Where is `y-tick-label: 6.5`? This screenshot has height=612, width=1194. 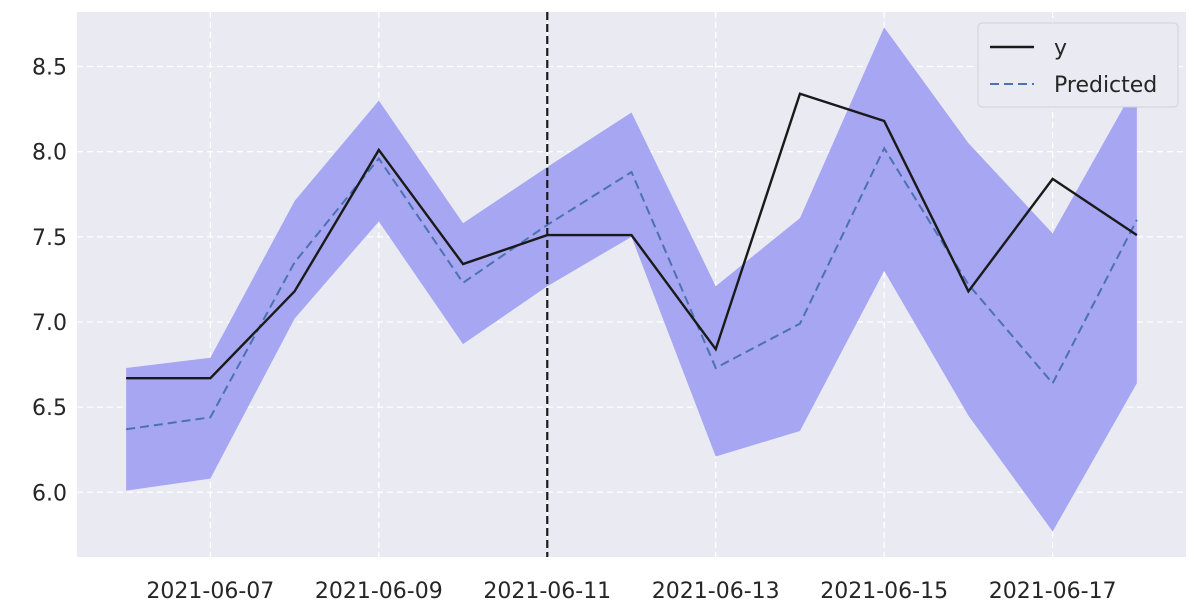 y-tick-label: 6.5 is located at coordinates (49, 408).